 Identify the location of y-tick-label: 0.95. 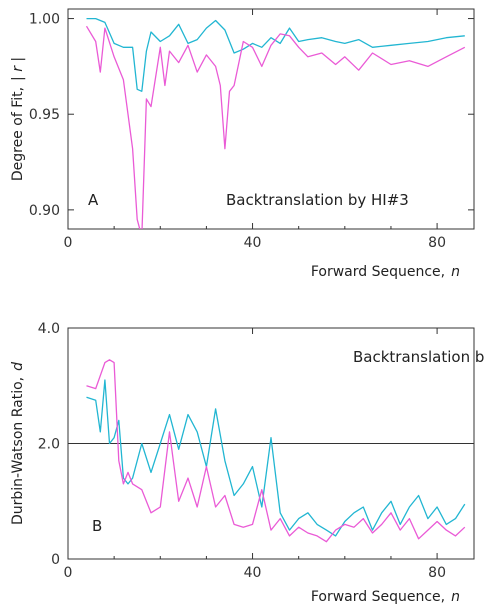
(44, 115).